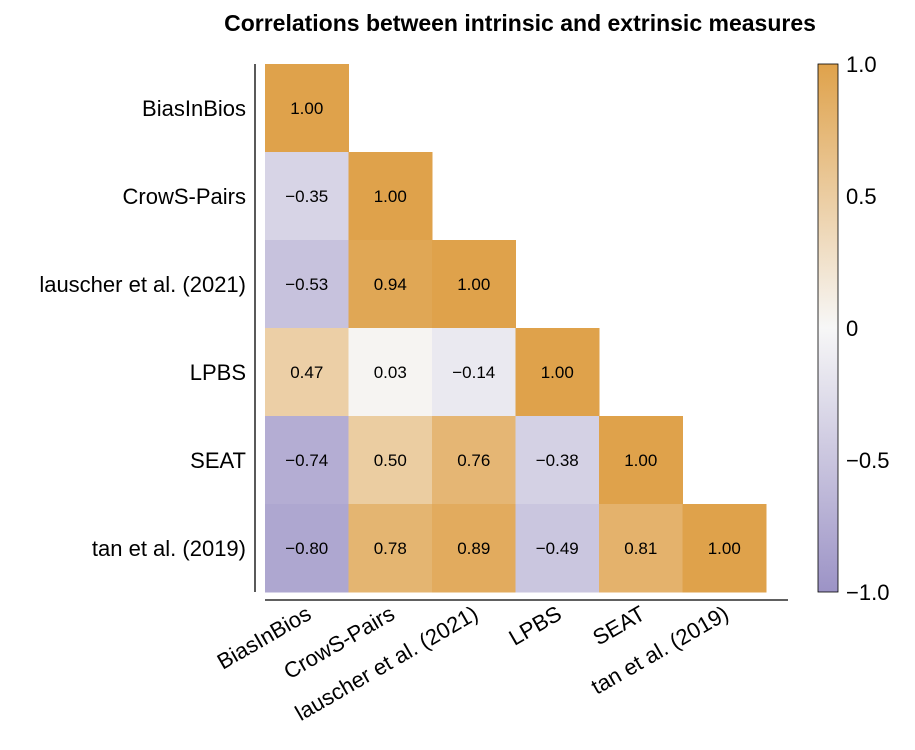  Describe the element at coordinates (828, 328) in the screenshot. I see `colorbar` at that location.